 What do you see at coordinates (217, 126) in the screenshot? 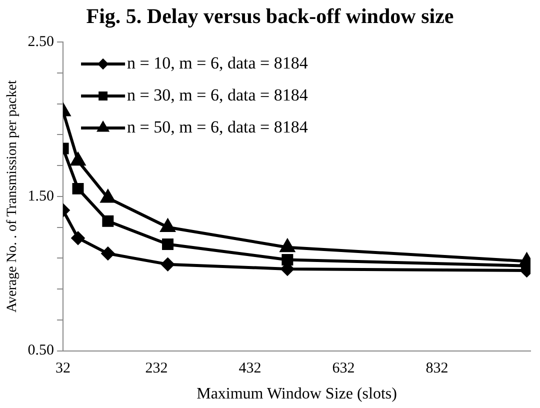
I see `legend-label: n = 50, m = 6, data = 8184` at bounding box center [217, 126].